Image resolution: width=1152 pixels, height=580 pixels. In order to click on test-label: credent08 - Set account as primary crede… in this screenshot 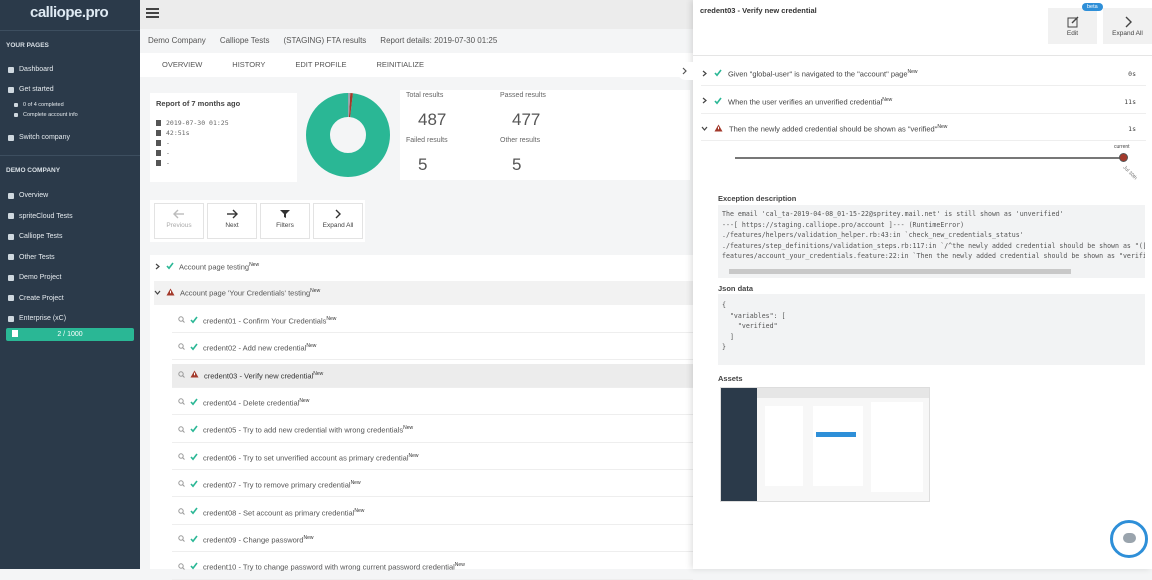, I will do `click(284, 512)`.